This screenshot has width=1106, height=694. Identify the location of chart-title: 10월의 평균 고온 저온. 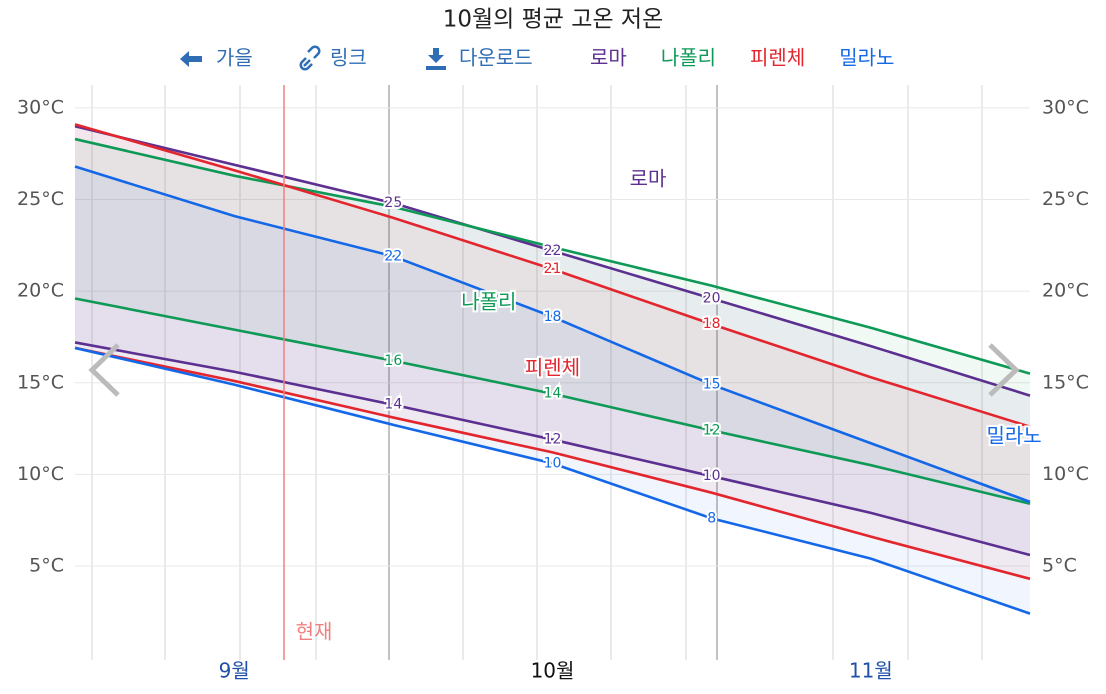
(553, 20).